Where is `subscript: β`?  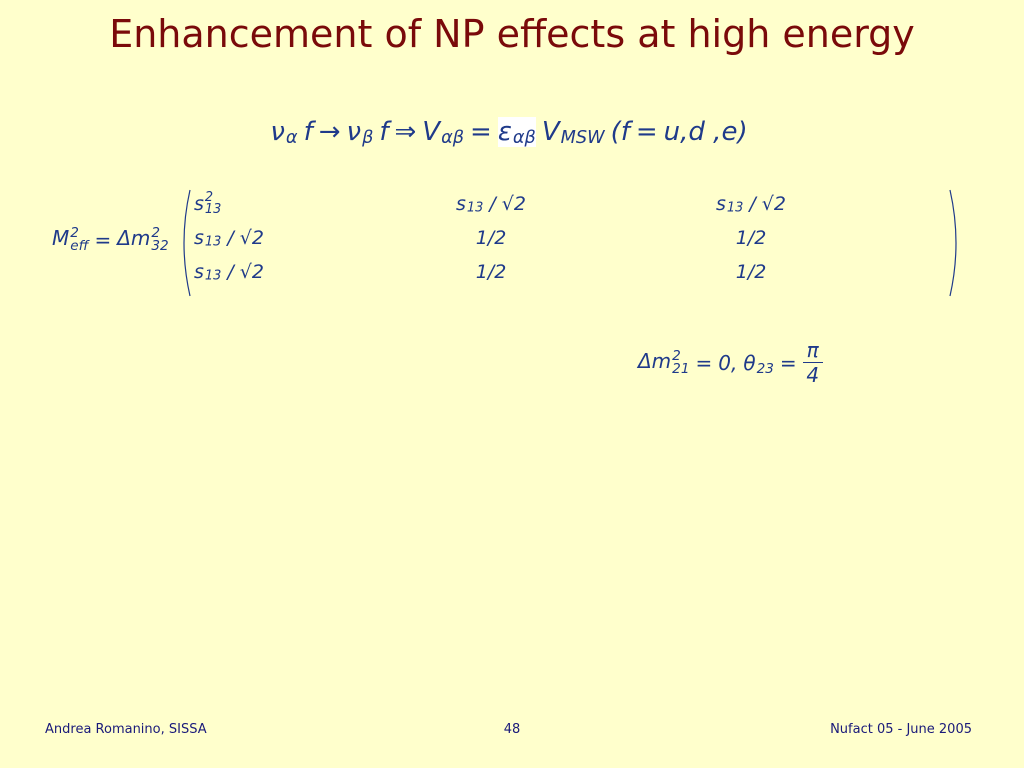 subscript: β is located at coordinates (368, 137).